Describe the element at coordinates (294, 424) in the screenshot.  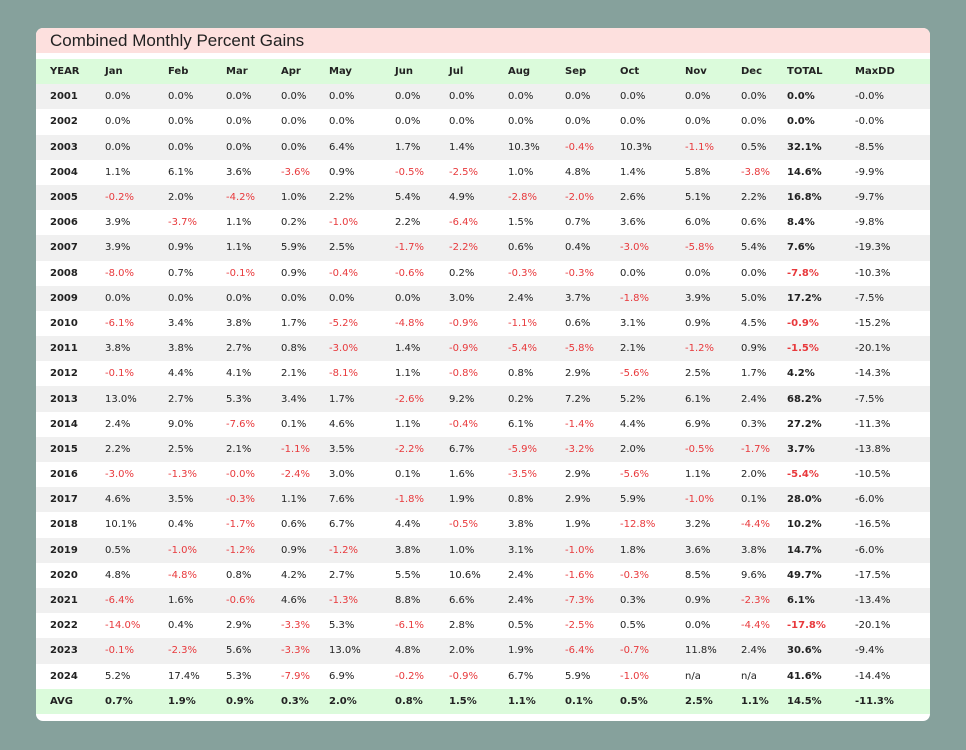
I see `month-cell: 0.1%` at that location.